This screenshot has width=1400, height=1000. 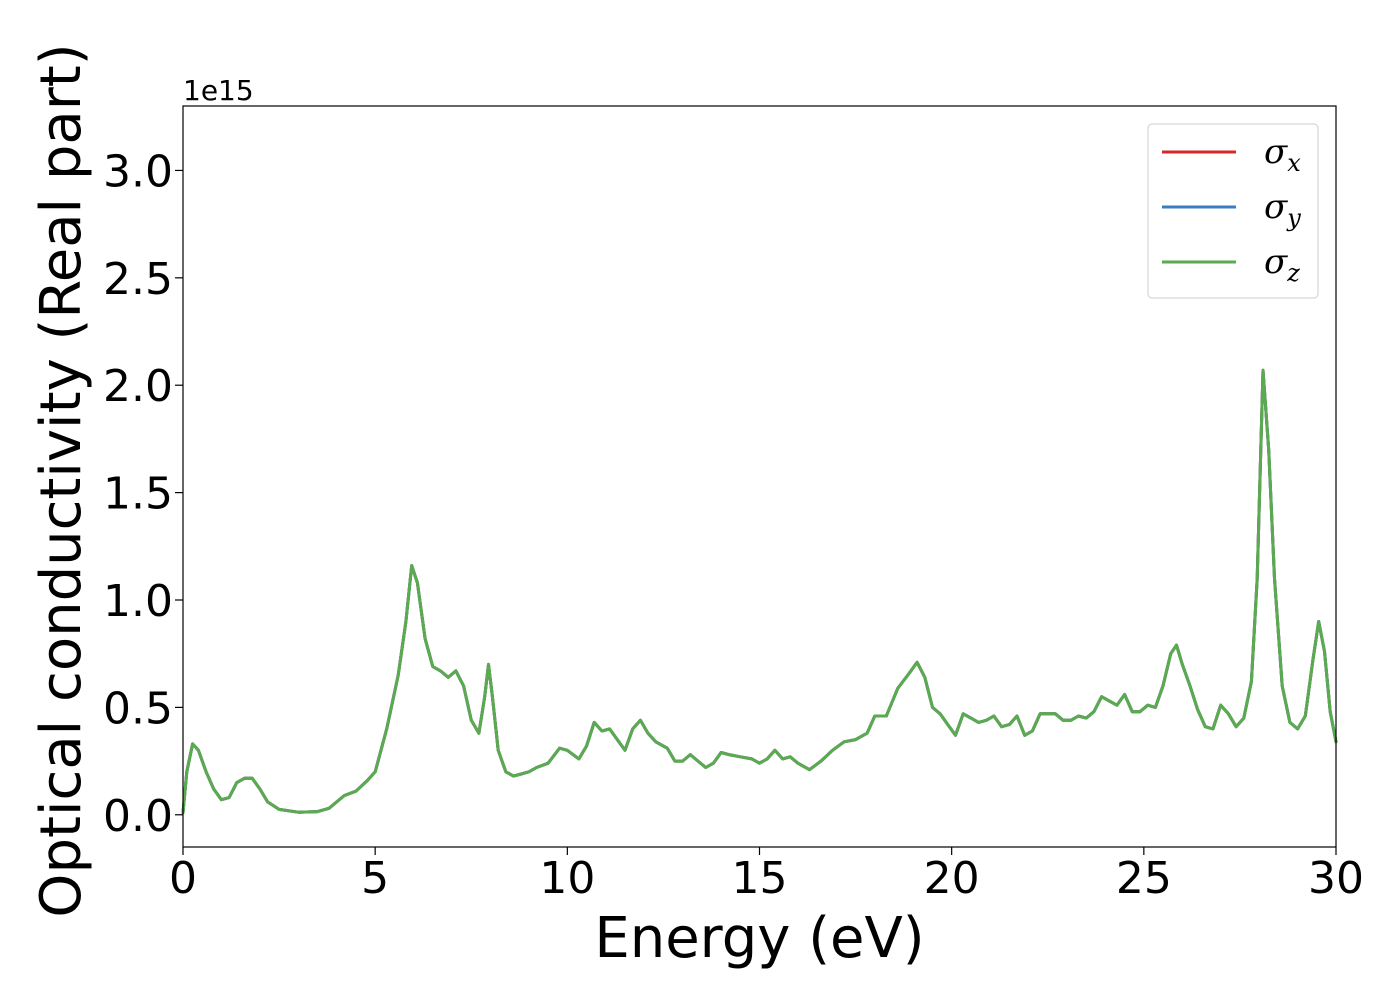 What do you see at coordinates (1294, 163) in the screenshot?
I see `legend-subscript: x` at bounding box center [1294, 163].